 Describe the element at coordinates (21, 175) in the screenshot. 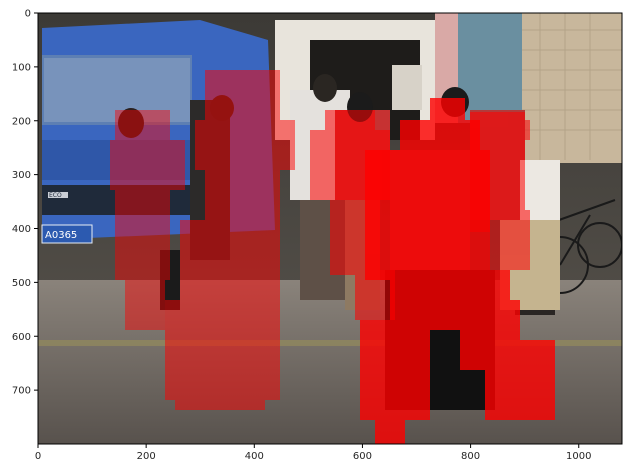

I see `y-tick-label: 300` at that location.